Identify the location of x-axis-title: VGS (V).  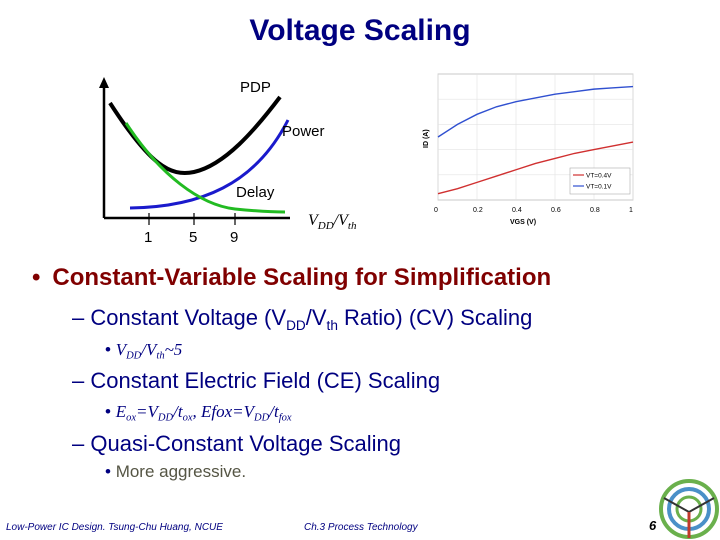
(523, 222).